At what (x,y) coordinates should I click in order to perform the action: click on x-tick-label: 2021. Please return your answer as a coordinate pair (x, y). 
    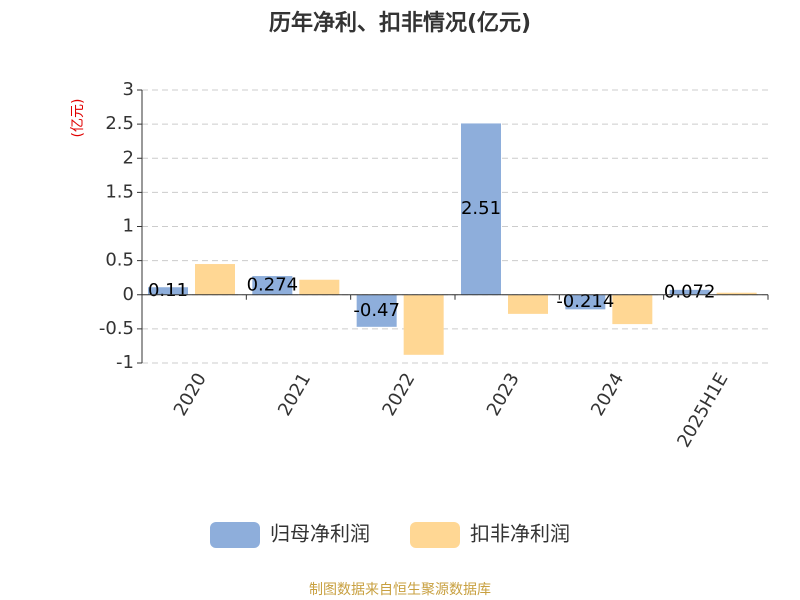
    Looking at the image, I should click on (294, 395).